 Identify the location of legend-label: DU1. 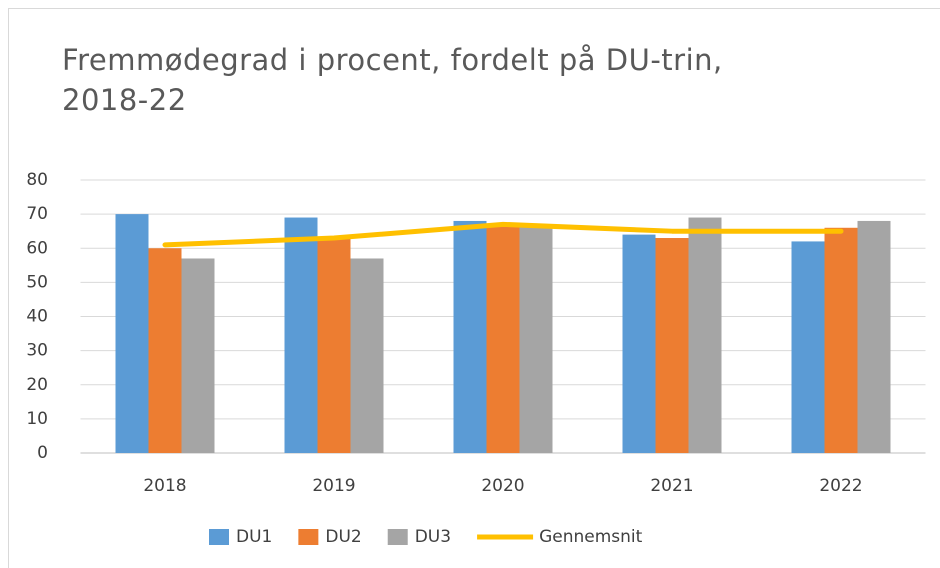
(254, 537).